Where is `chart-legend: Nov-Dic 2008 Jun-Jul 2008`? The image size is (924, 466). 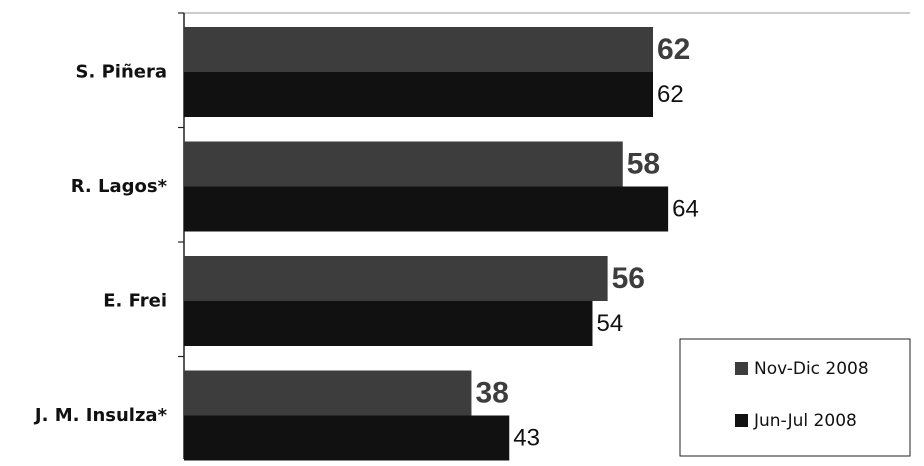 chart-legend: Nov-Dic 2008 Jun-Jul 2008 is located at coordinates (795, 397).